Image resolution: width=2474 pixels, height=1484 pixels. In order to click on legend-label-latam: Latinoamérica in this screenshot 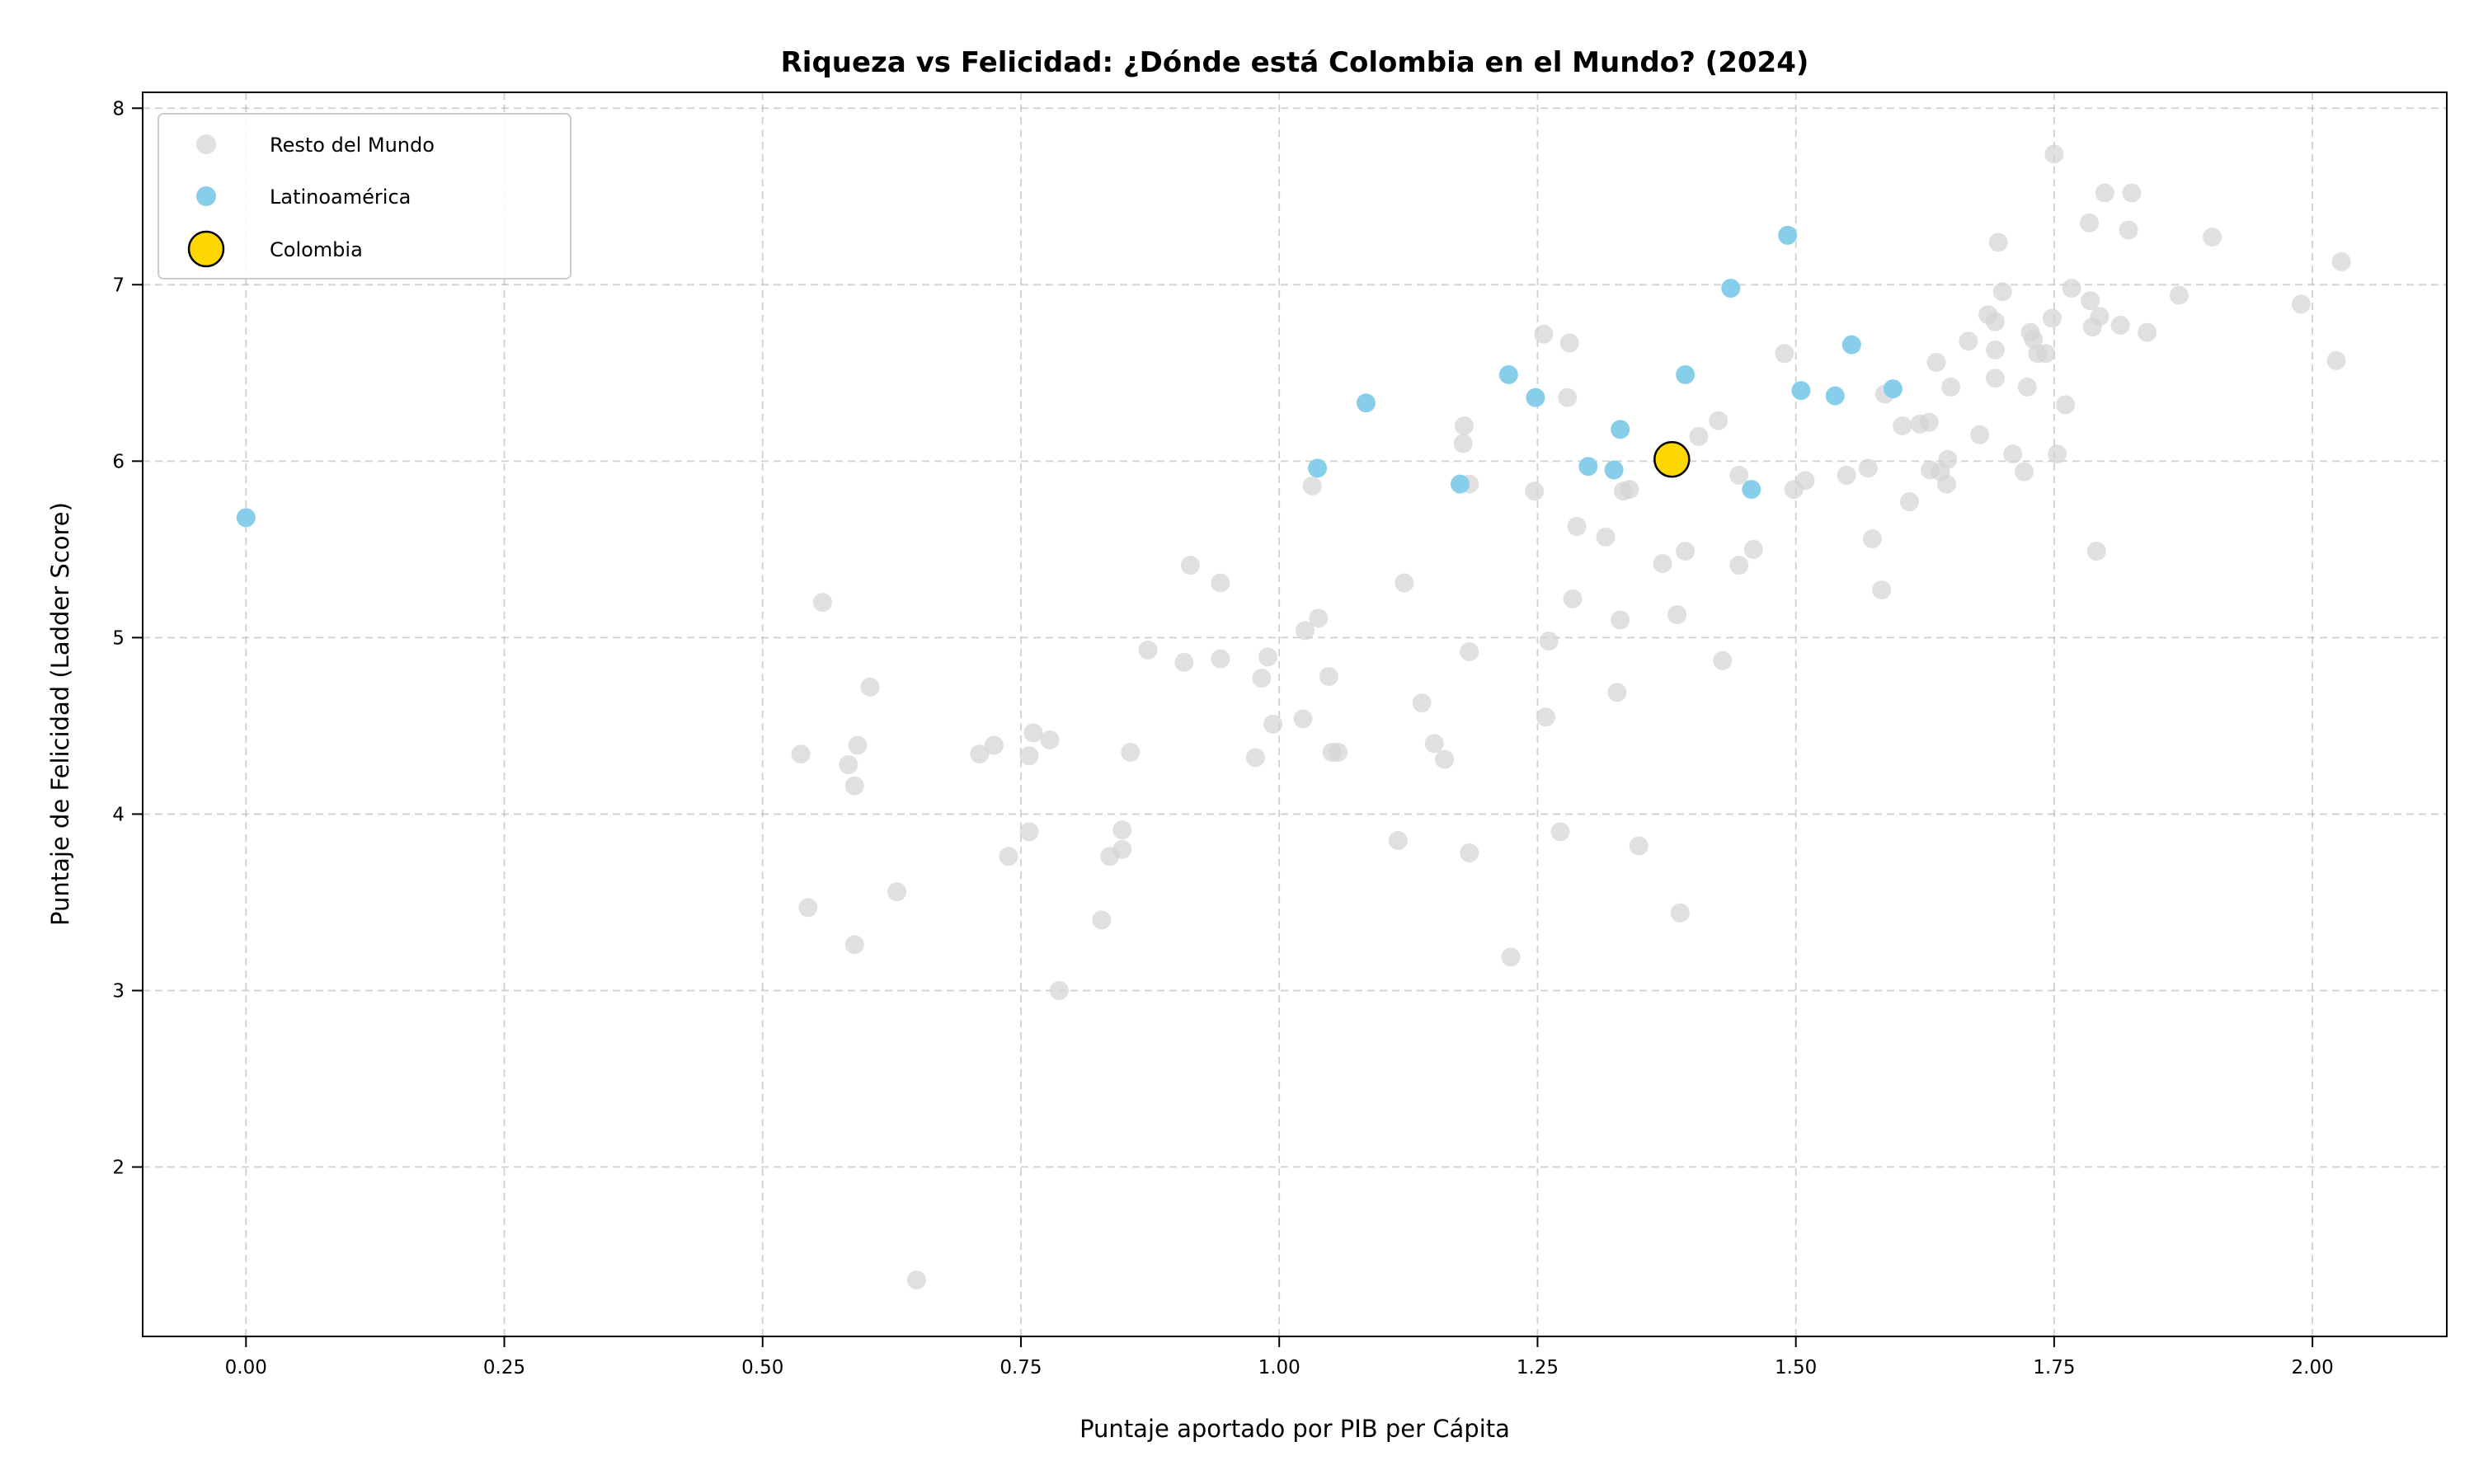, I will do `click(340, 197)`.